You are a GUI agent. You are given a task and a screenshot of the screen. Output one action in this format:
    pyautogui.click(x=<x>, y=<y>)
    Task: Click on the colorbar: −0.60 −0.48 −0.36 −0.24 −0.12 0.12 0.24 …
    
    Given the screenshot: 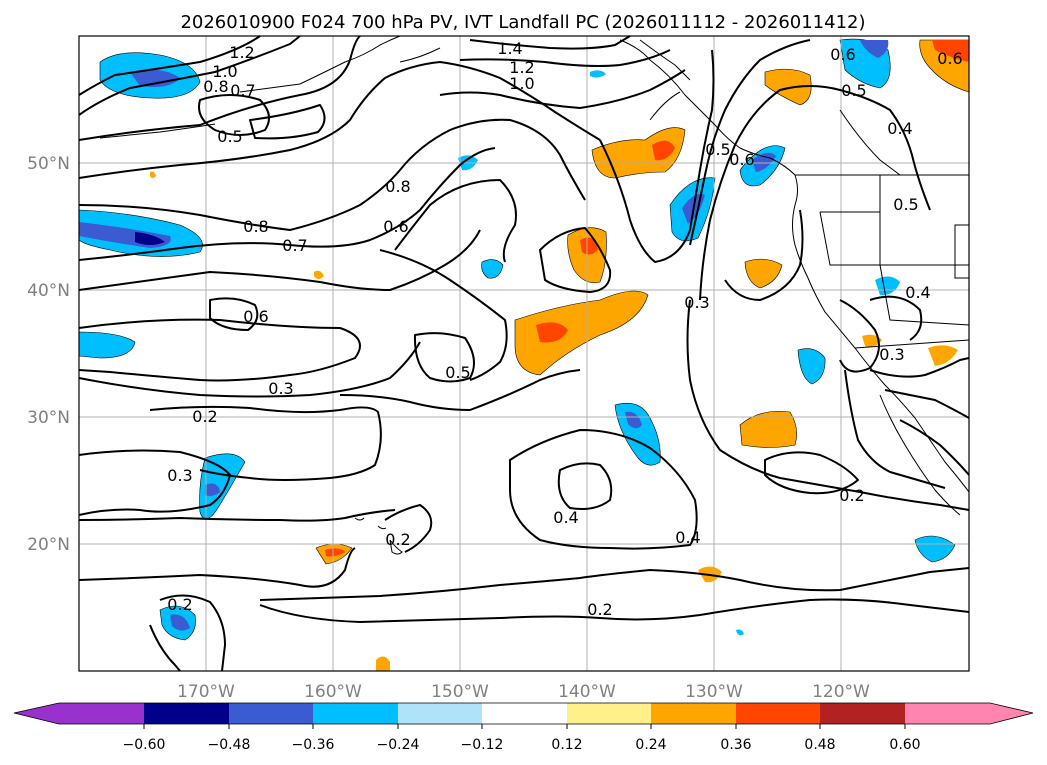 What is the action you would take?
    pyautogui.click(x=523, y=727)
    